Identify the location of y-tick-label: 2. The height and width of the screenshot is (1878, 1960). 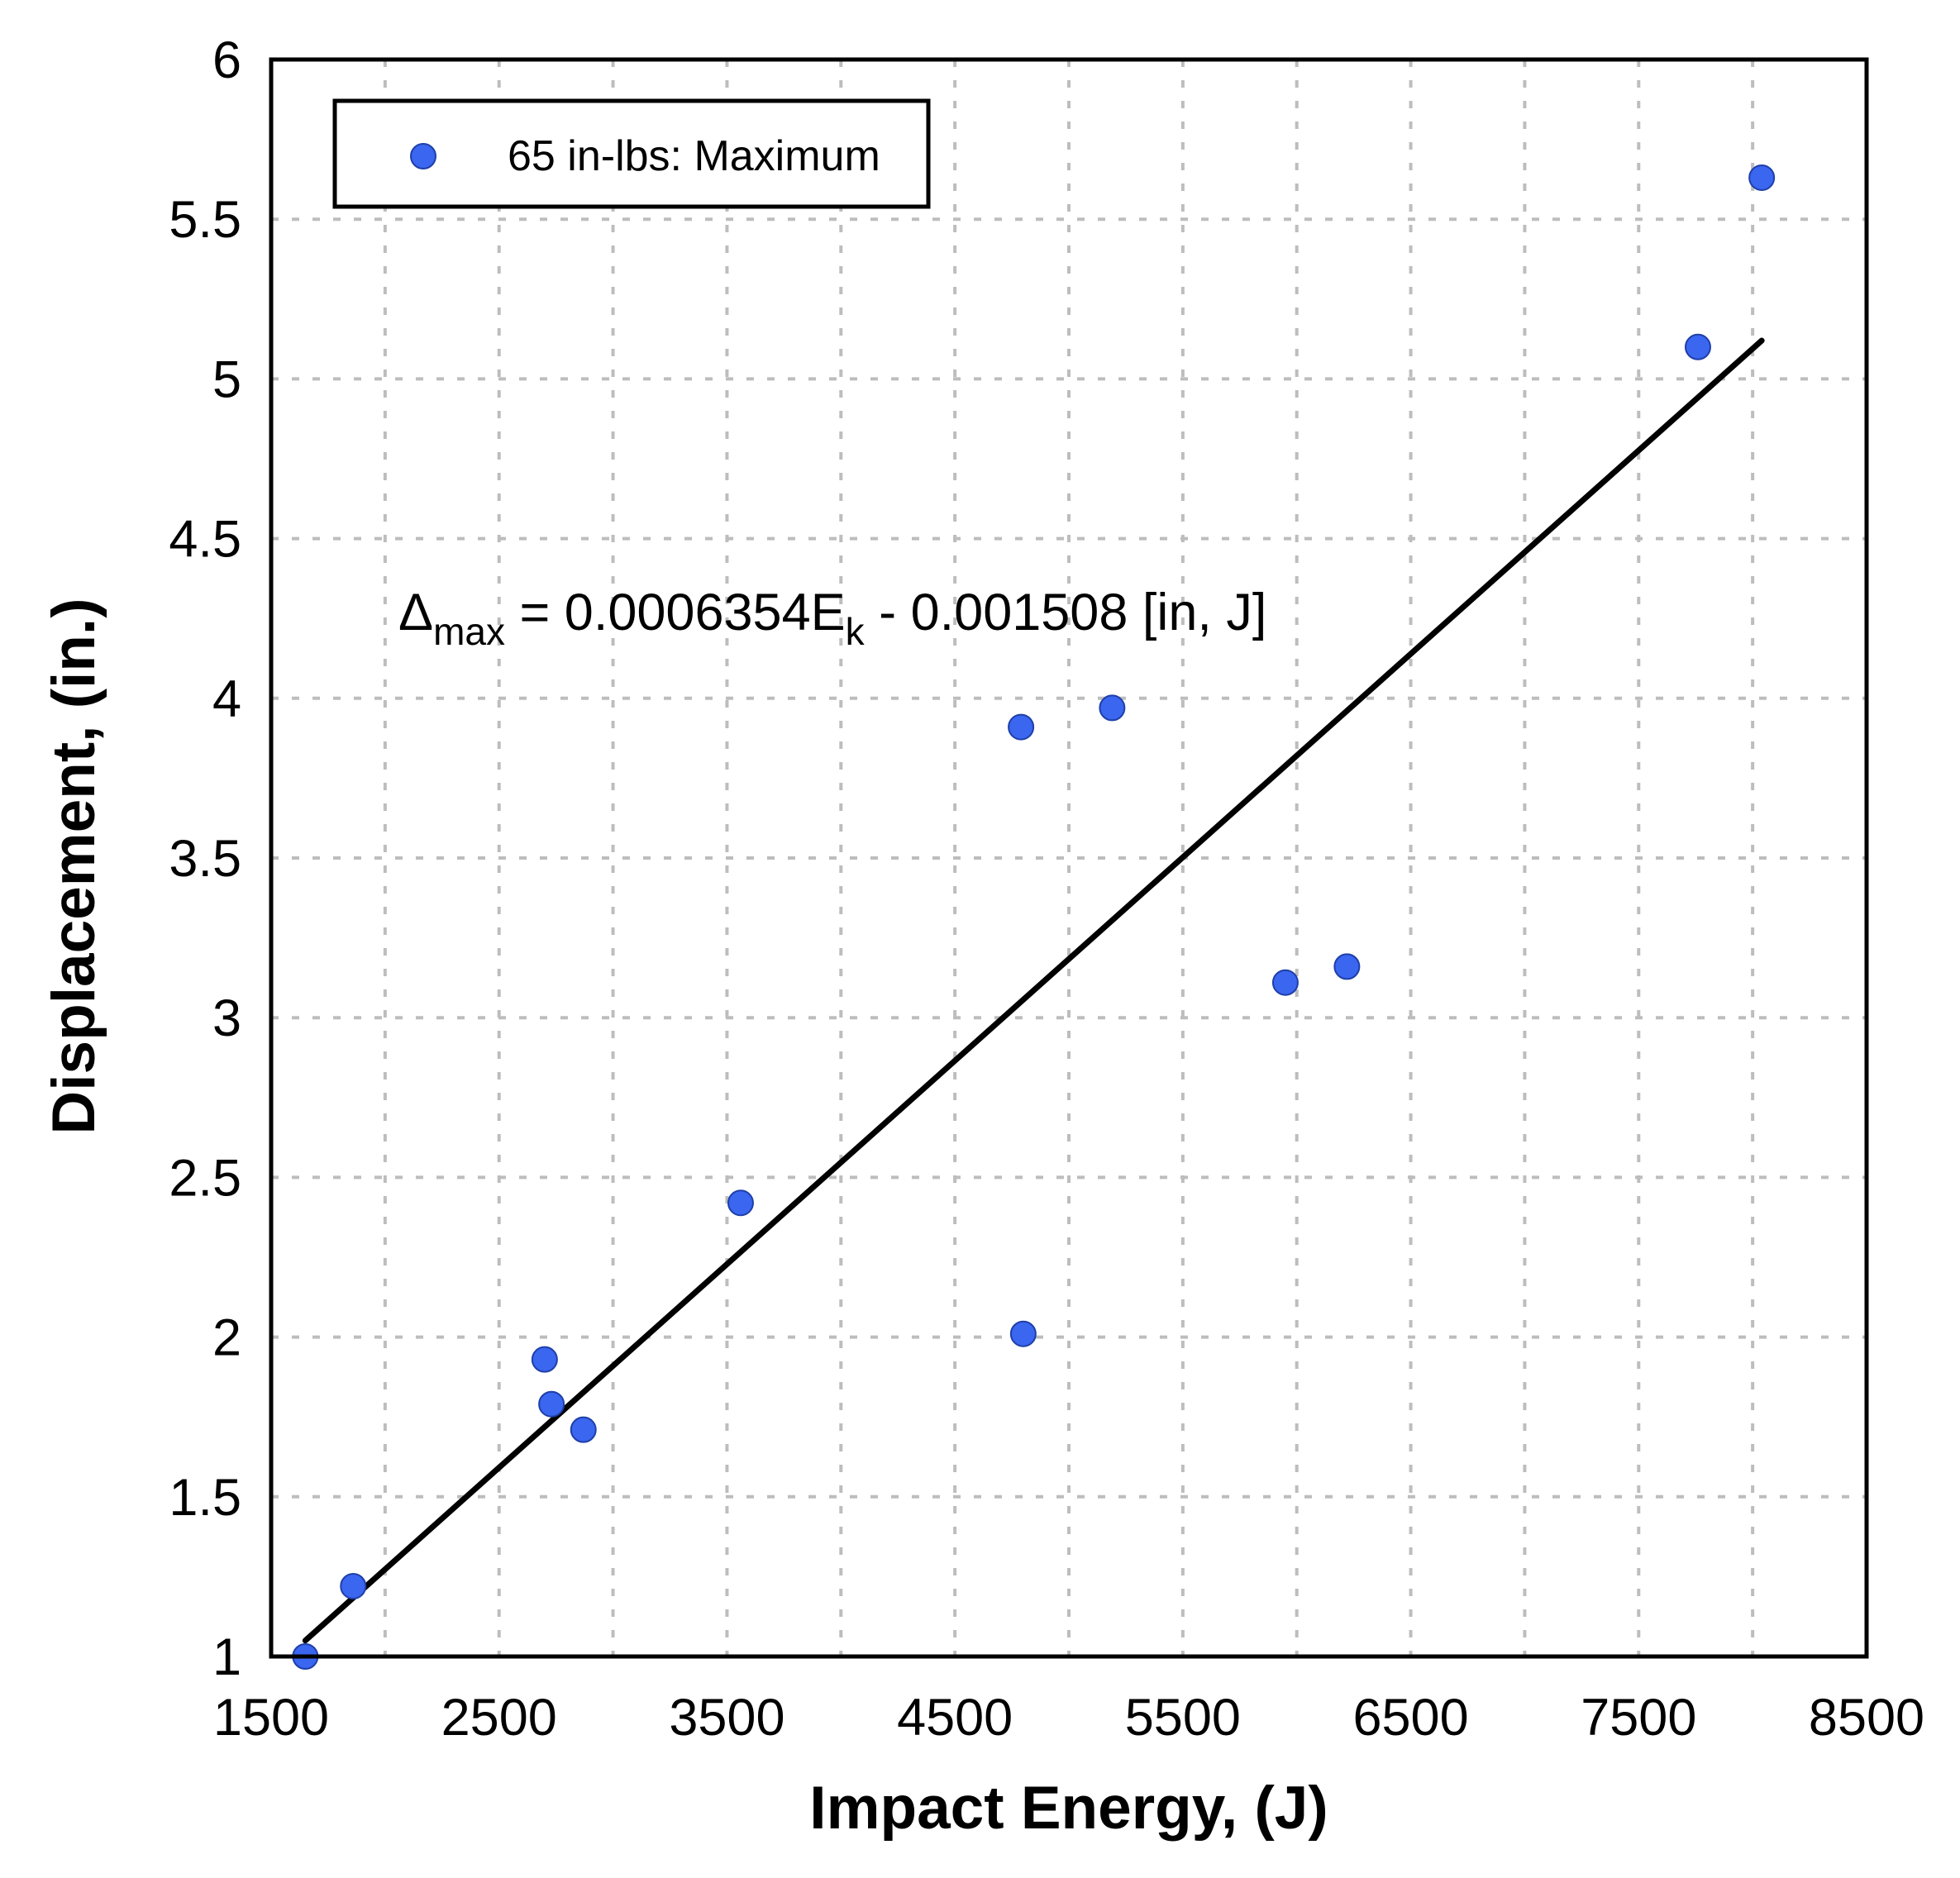
(226, 1338).